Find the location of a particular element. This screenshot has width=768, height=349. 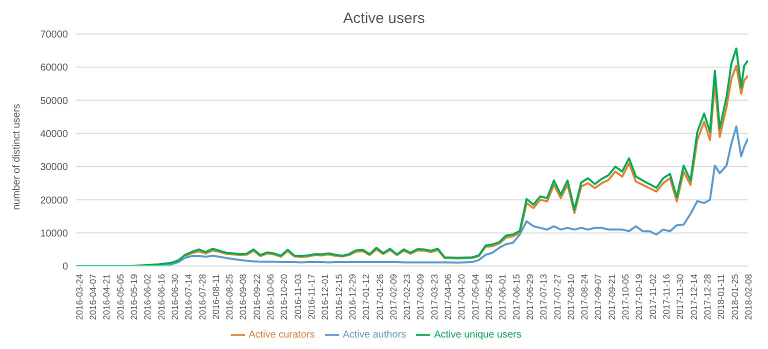

x-tick-label: 2016-07-14 is located at coordinates (189, 297).